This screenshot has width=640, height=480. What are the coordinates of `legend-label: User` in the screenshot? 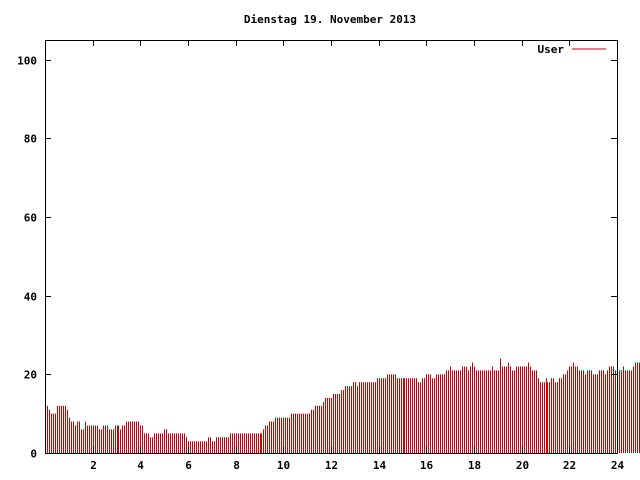 It's located at (551, 49).